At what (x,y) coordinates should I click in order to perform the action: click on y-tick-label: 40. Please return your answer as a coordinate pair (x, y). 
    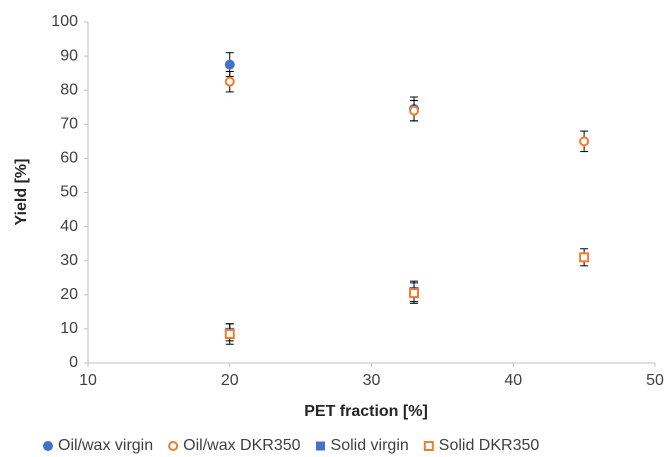
    Looking at the image, I should click on (69, 226).